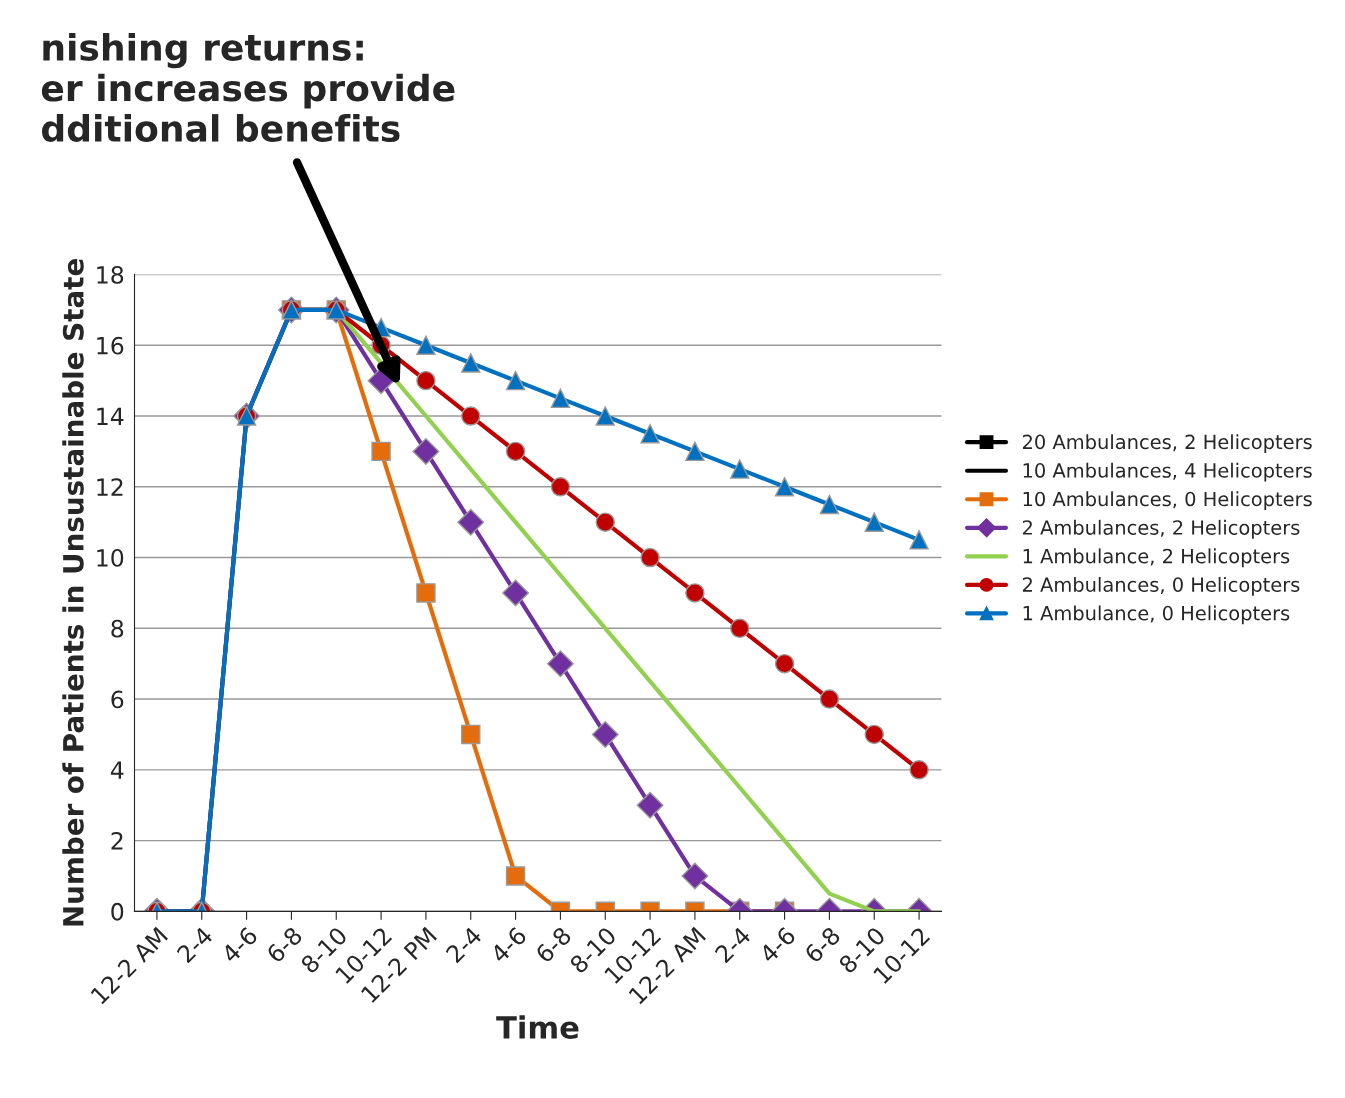 The width and height of the screenshot is (1345, 1098). Describe the element at coordinates (110, 274) in the screenshot. I see `y-tick-label: 18` at that location.